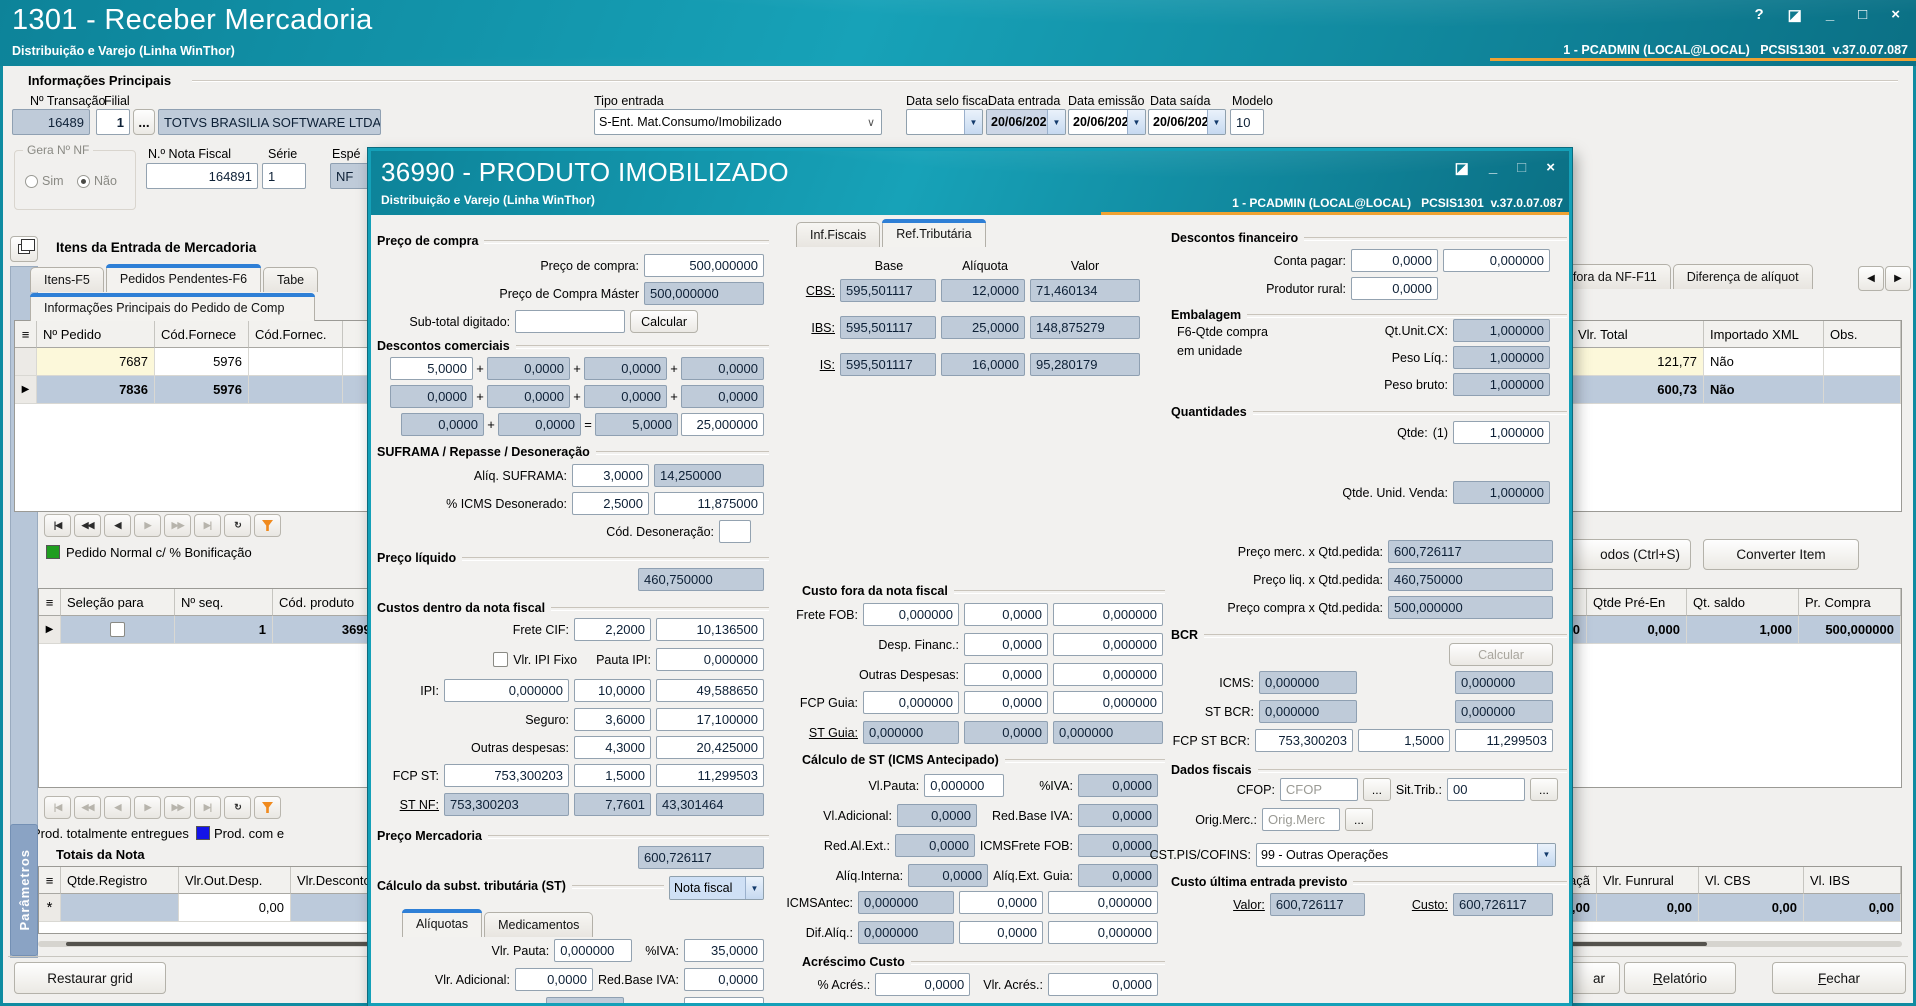 The height and width of the screenshot is (1006, 1916). Describe the element at coordinates (664, 321) in the screenshot. I see `calcular-button: Calcular` at that location.